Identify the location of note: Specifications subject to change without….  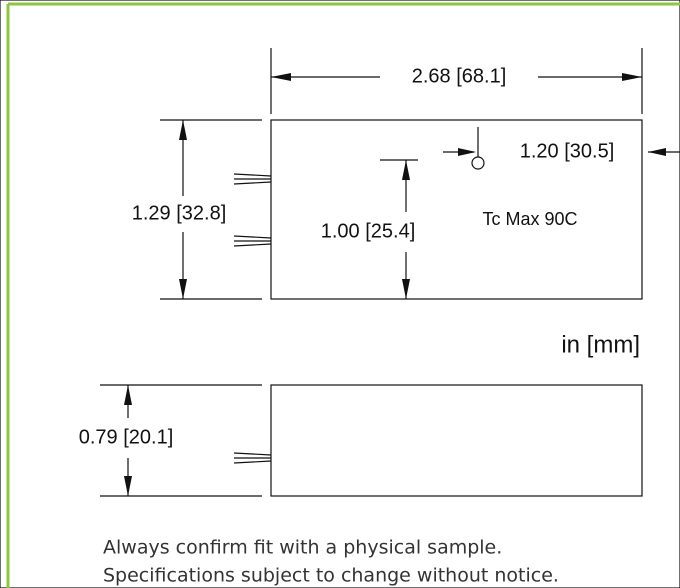
(331, 576).